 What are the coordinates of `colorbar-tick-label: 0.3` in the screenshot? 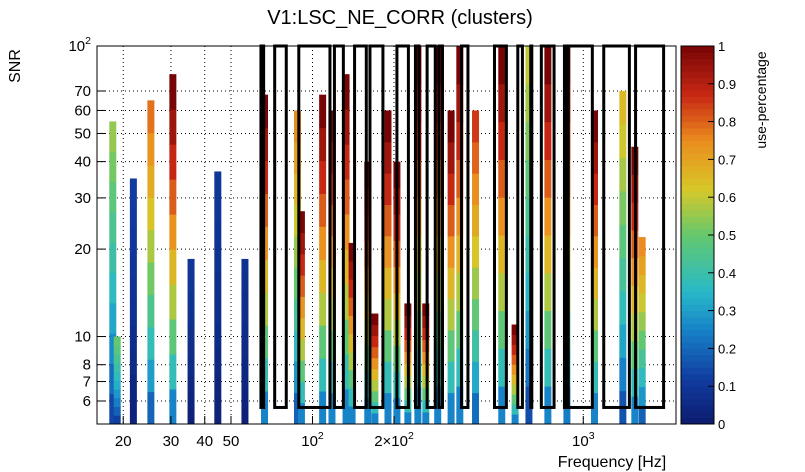 It's located at (727, 311).